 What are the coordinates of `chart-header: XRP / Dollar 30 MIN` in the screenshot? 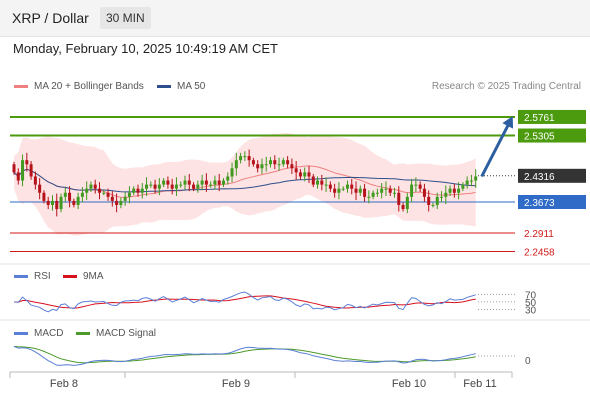 It's located at (295, 18).